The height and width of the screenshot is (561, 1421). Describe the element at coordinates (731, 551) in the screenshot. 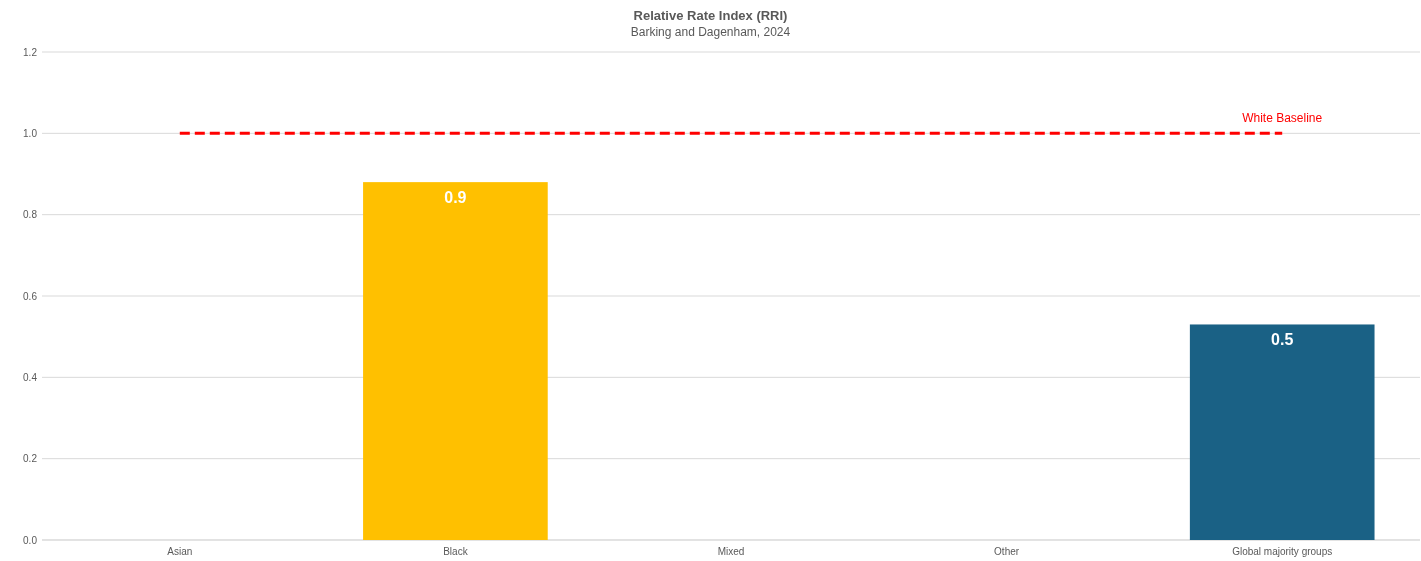

I see `x-tick-label: Mixed` at that location.